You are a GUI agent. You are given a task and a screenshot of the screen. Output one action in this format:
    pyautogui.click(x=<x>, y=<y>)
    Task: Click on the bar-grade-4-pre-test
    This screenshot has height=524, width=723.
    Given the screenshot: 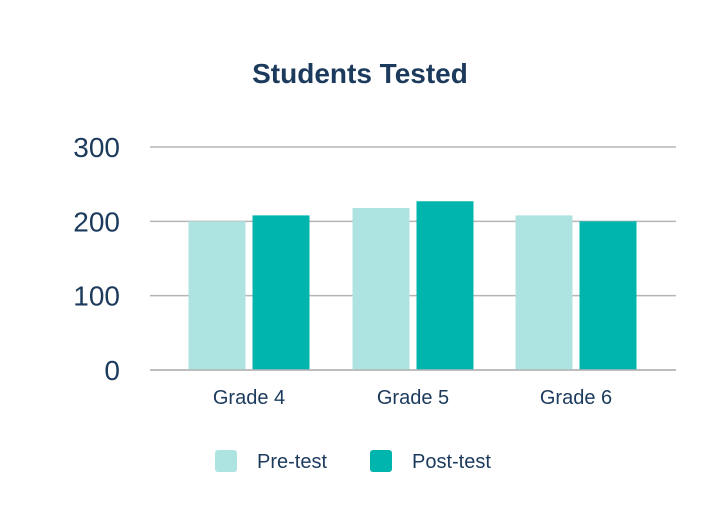 What is the action you would take?
    pyautogui.click(x=217, y=295)
    